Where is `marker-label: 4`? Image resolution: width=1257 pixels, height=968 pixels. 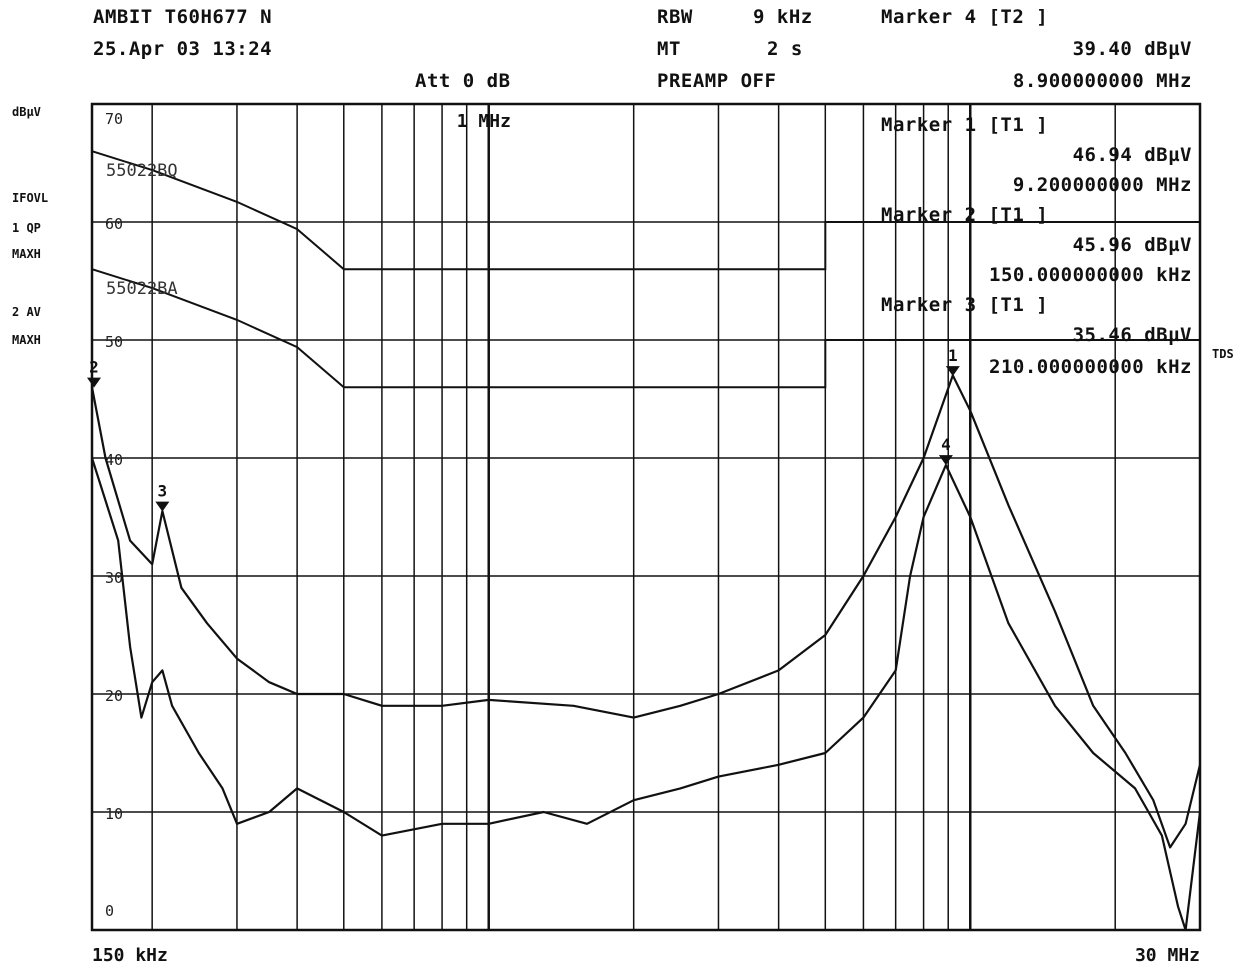
marker-label: 4 is located at coordinates (946, 444).